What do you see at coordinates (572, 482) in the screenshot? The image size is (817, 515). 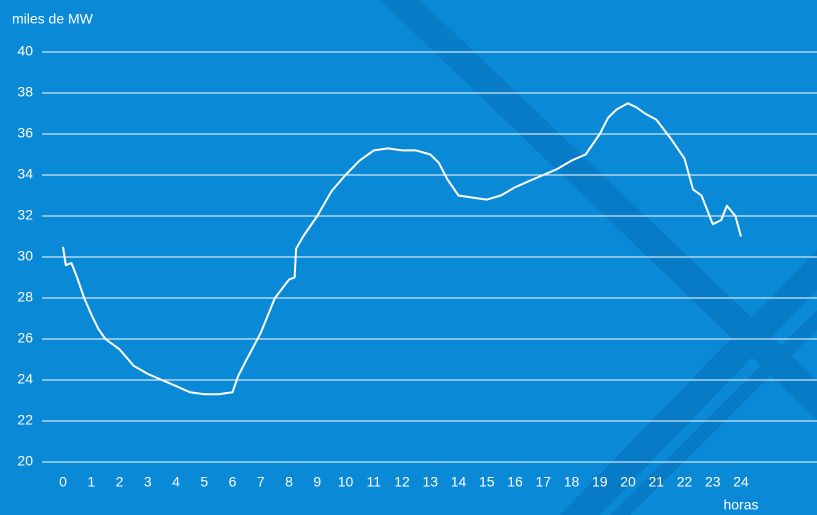 I see `x-tick-label: 18` at bounding box center [572, 482].